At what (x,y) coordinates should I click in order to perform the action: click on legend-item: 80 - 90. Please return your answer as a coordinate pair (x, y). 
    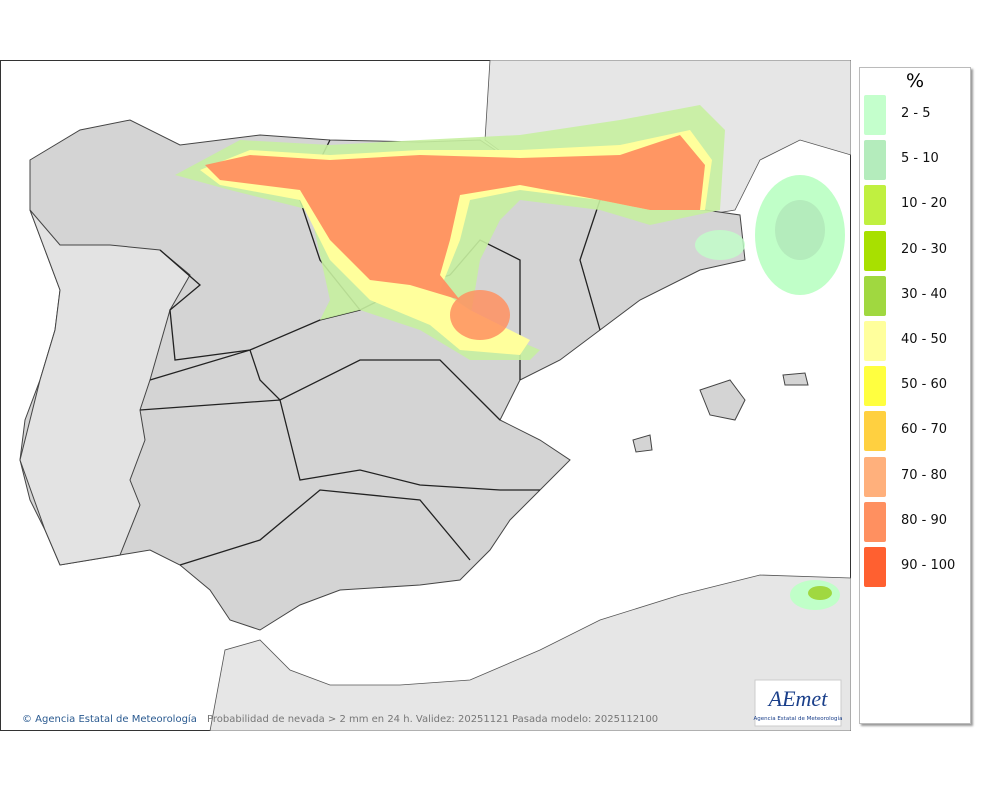
    Looking at the image, I should click on (917, 521).